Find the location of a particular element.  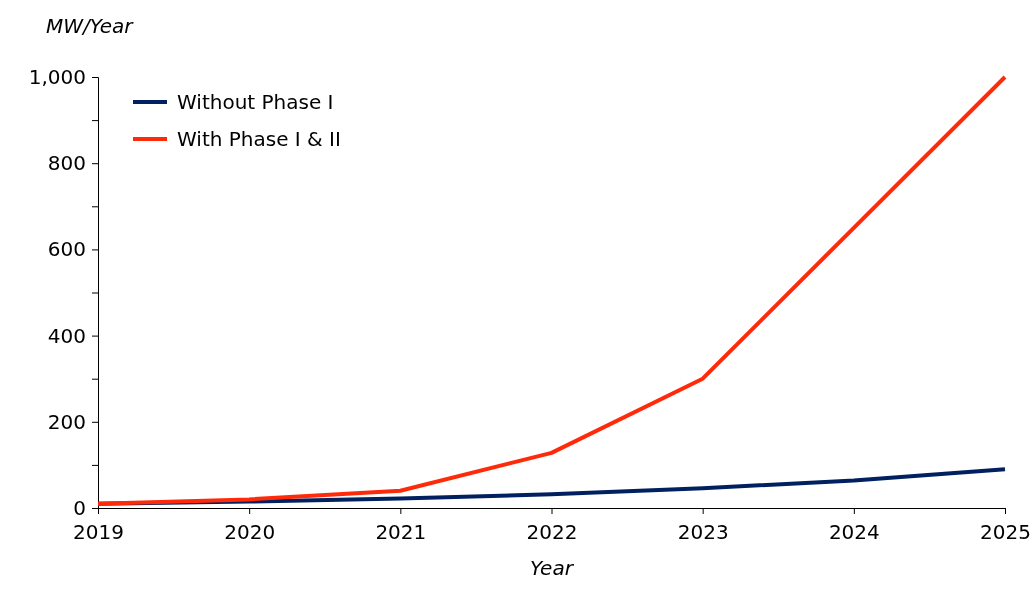

y-tick-label: 1,000 is located at coordinates (57, 76).